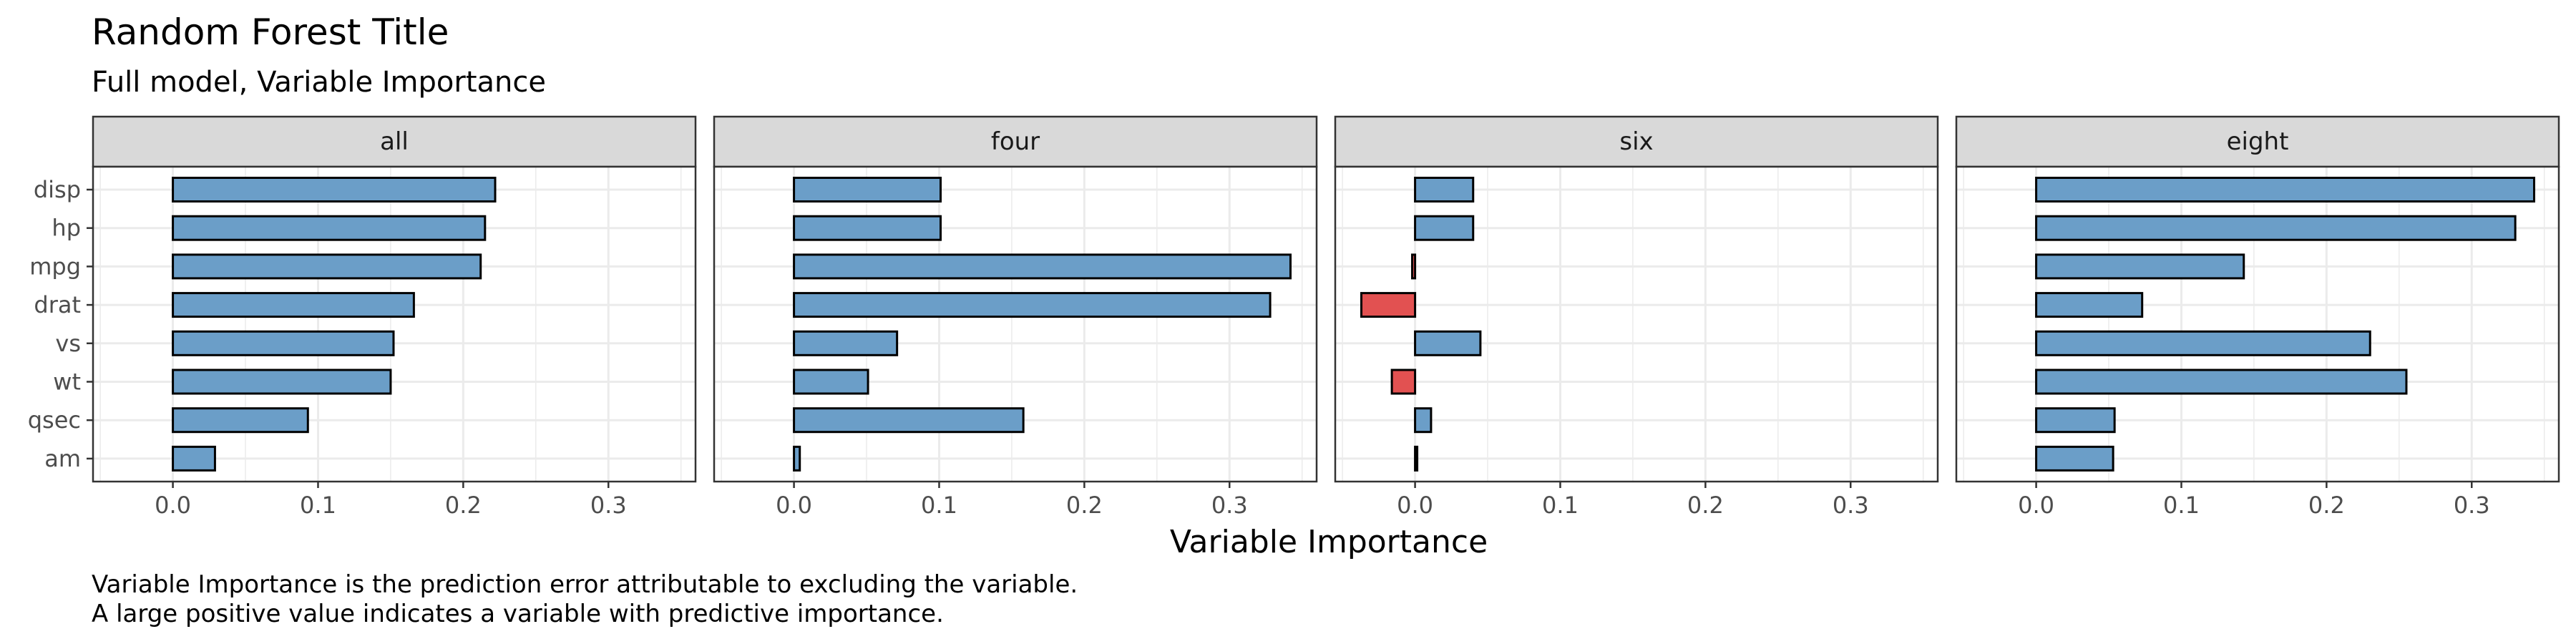 Image resolution: width=2576 pixels, height=644 pixels. What do you see at coordinates (867, 190) in the screenshot?
I see `bar-four-disp` at bounding box center [867, 190].